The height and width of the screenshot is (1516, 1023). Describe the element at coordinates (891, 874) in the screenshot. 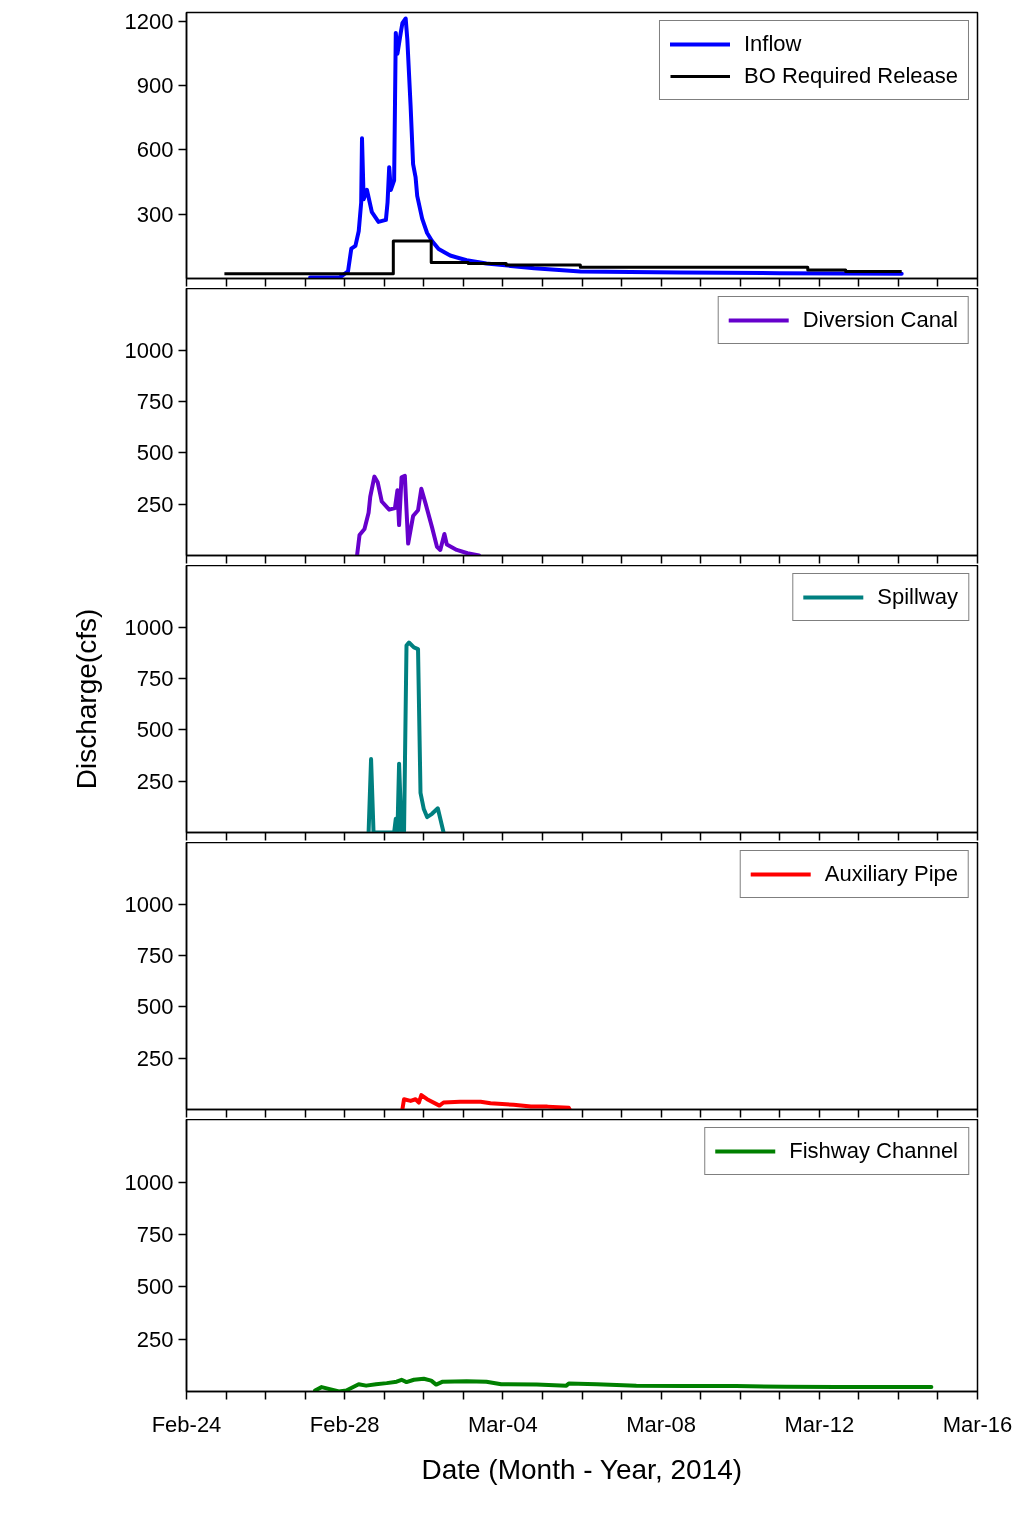

I see `legend-label: Auxiliary Pipe` at that location.